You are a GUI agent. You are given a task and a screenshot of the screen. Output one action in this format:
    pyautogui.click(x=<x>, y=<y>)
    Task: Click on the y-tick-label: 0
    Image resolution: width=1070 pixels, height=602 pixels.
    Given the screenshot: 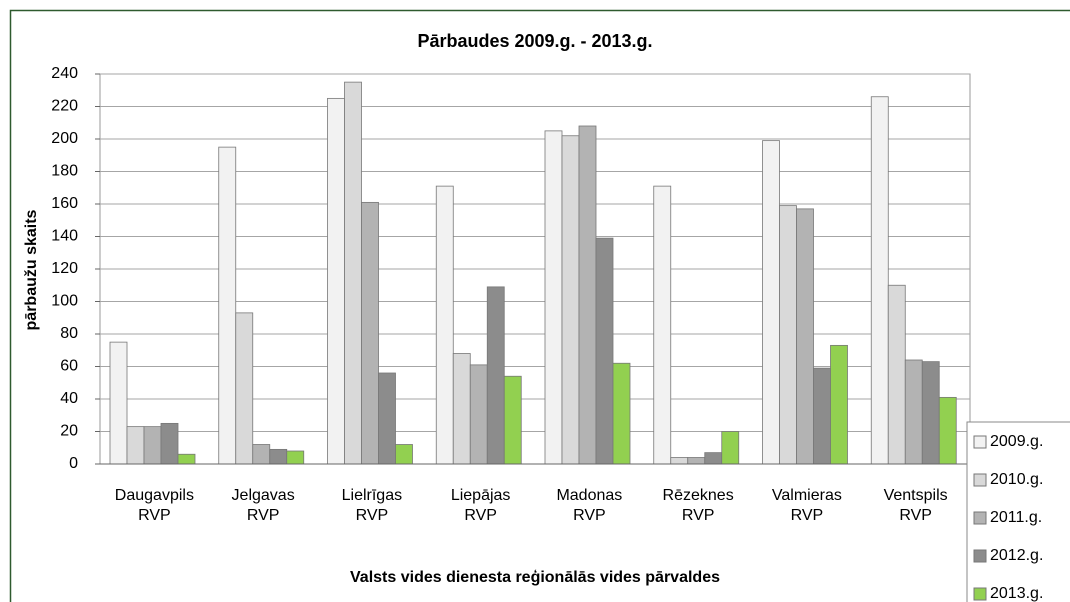 What is the action you would take?
    pyautogui.click(x=73, y=463)
    